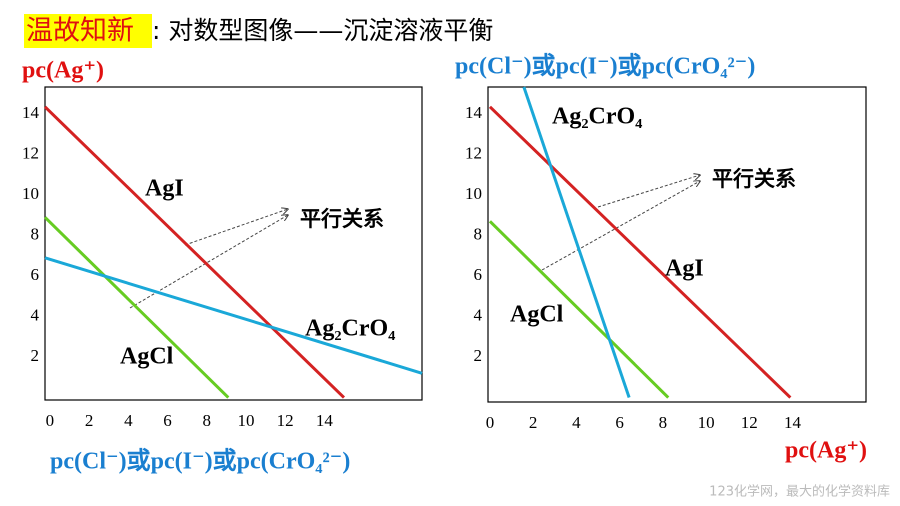 Image resolution: width=900 pixels, height=506 pixels. Describe the element at coordinates (826, 451) in the screenshot. I see `x-axis-label: pc(Ag⁺)` at that location.